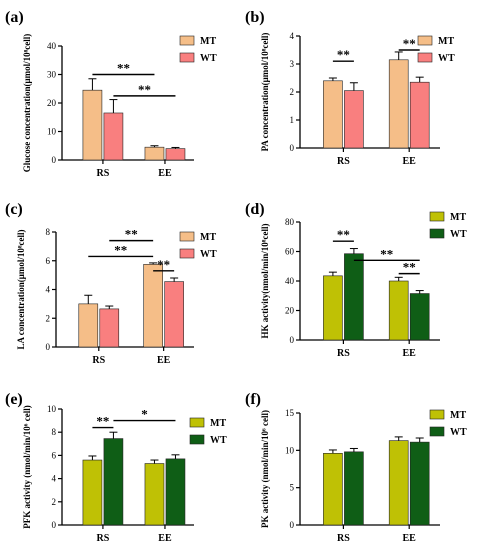 Image resolution: width=484 pixels, height=550 pixels. I want to click on y-axis-label: Glucose concentration(μmol/10⁸cell), so click(27, 103).